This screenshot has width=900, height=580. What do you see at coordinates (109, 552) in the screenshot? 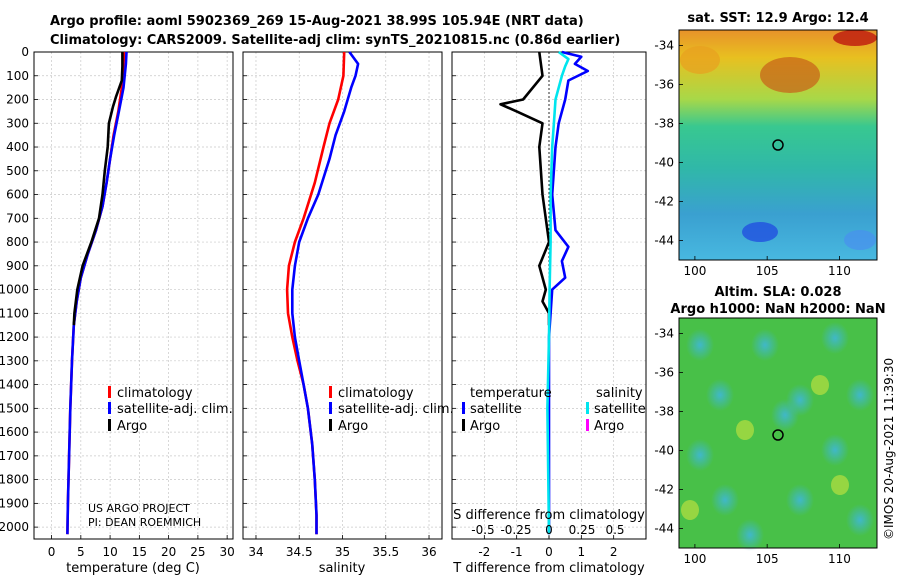
I see `x-tick-label: 10` at bounding box center [109, 552].